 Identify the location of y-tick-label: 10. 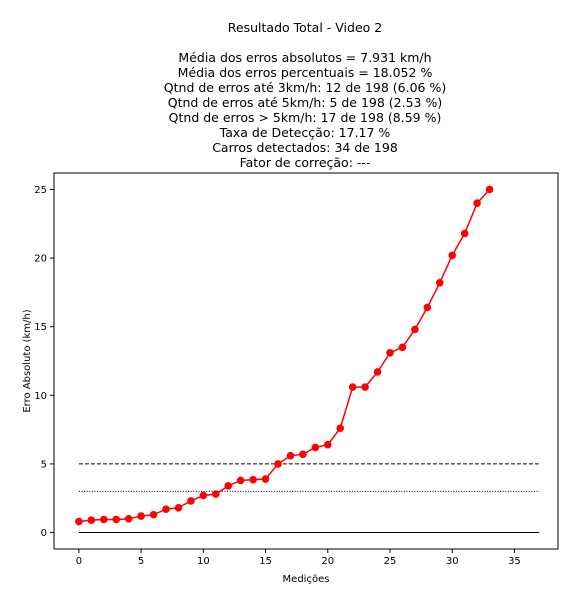
(40, 396).